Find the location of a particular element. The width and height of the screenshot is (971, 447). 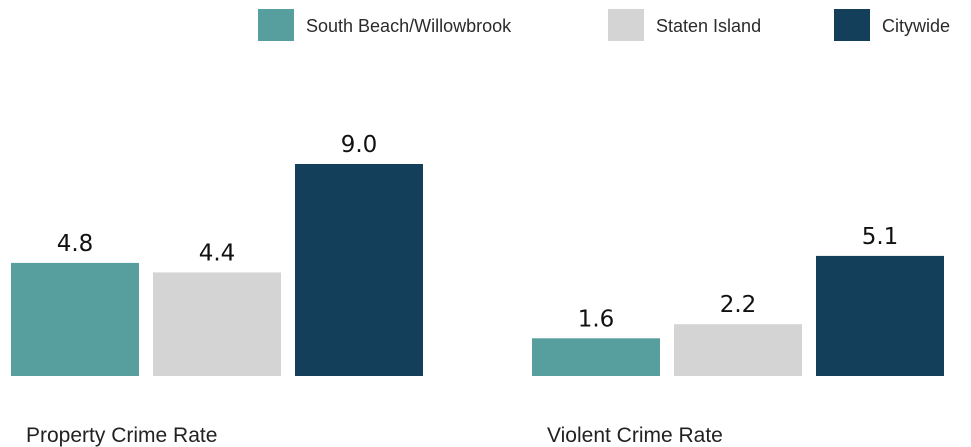

bar-property-crime-rate-staten-island is located at coordinates (217, 324).